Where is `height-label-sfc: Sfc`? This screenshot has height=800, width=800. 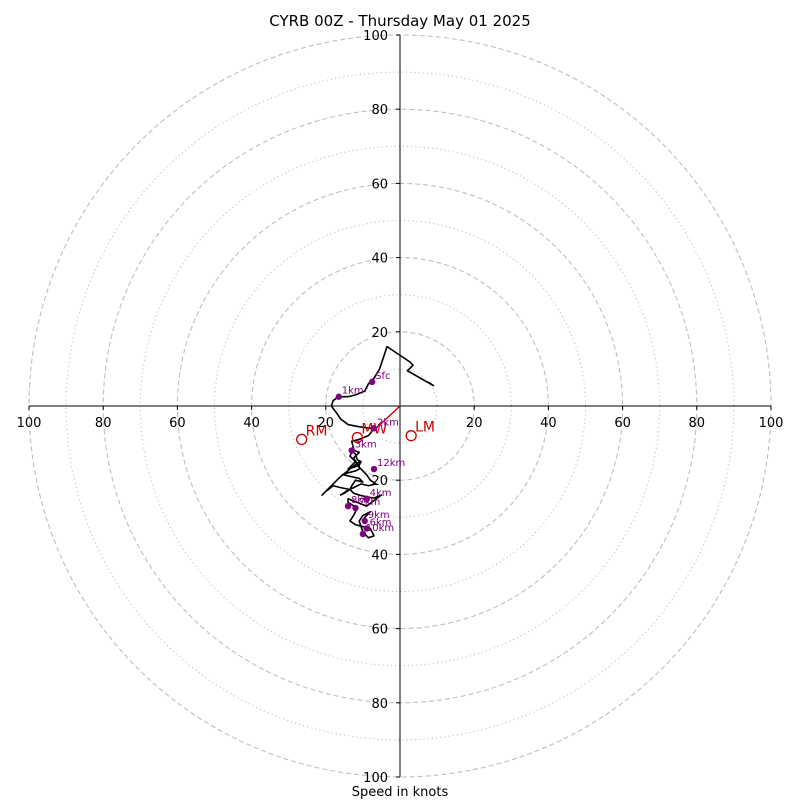
height-label-sfc: Sfc is located at coordinates (382, 376).